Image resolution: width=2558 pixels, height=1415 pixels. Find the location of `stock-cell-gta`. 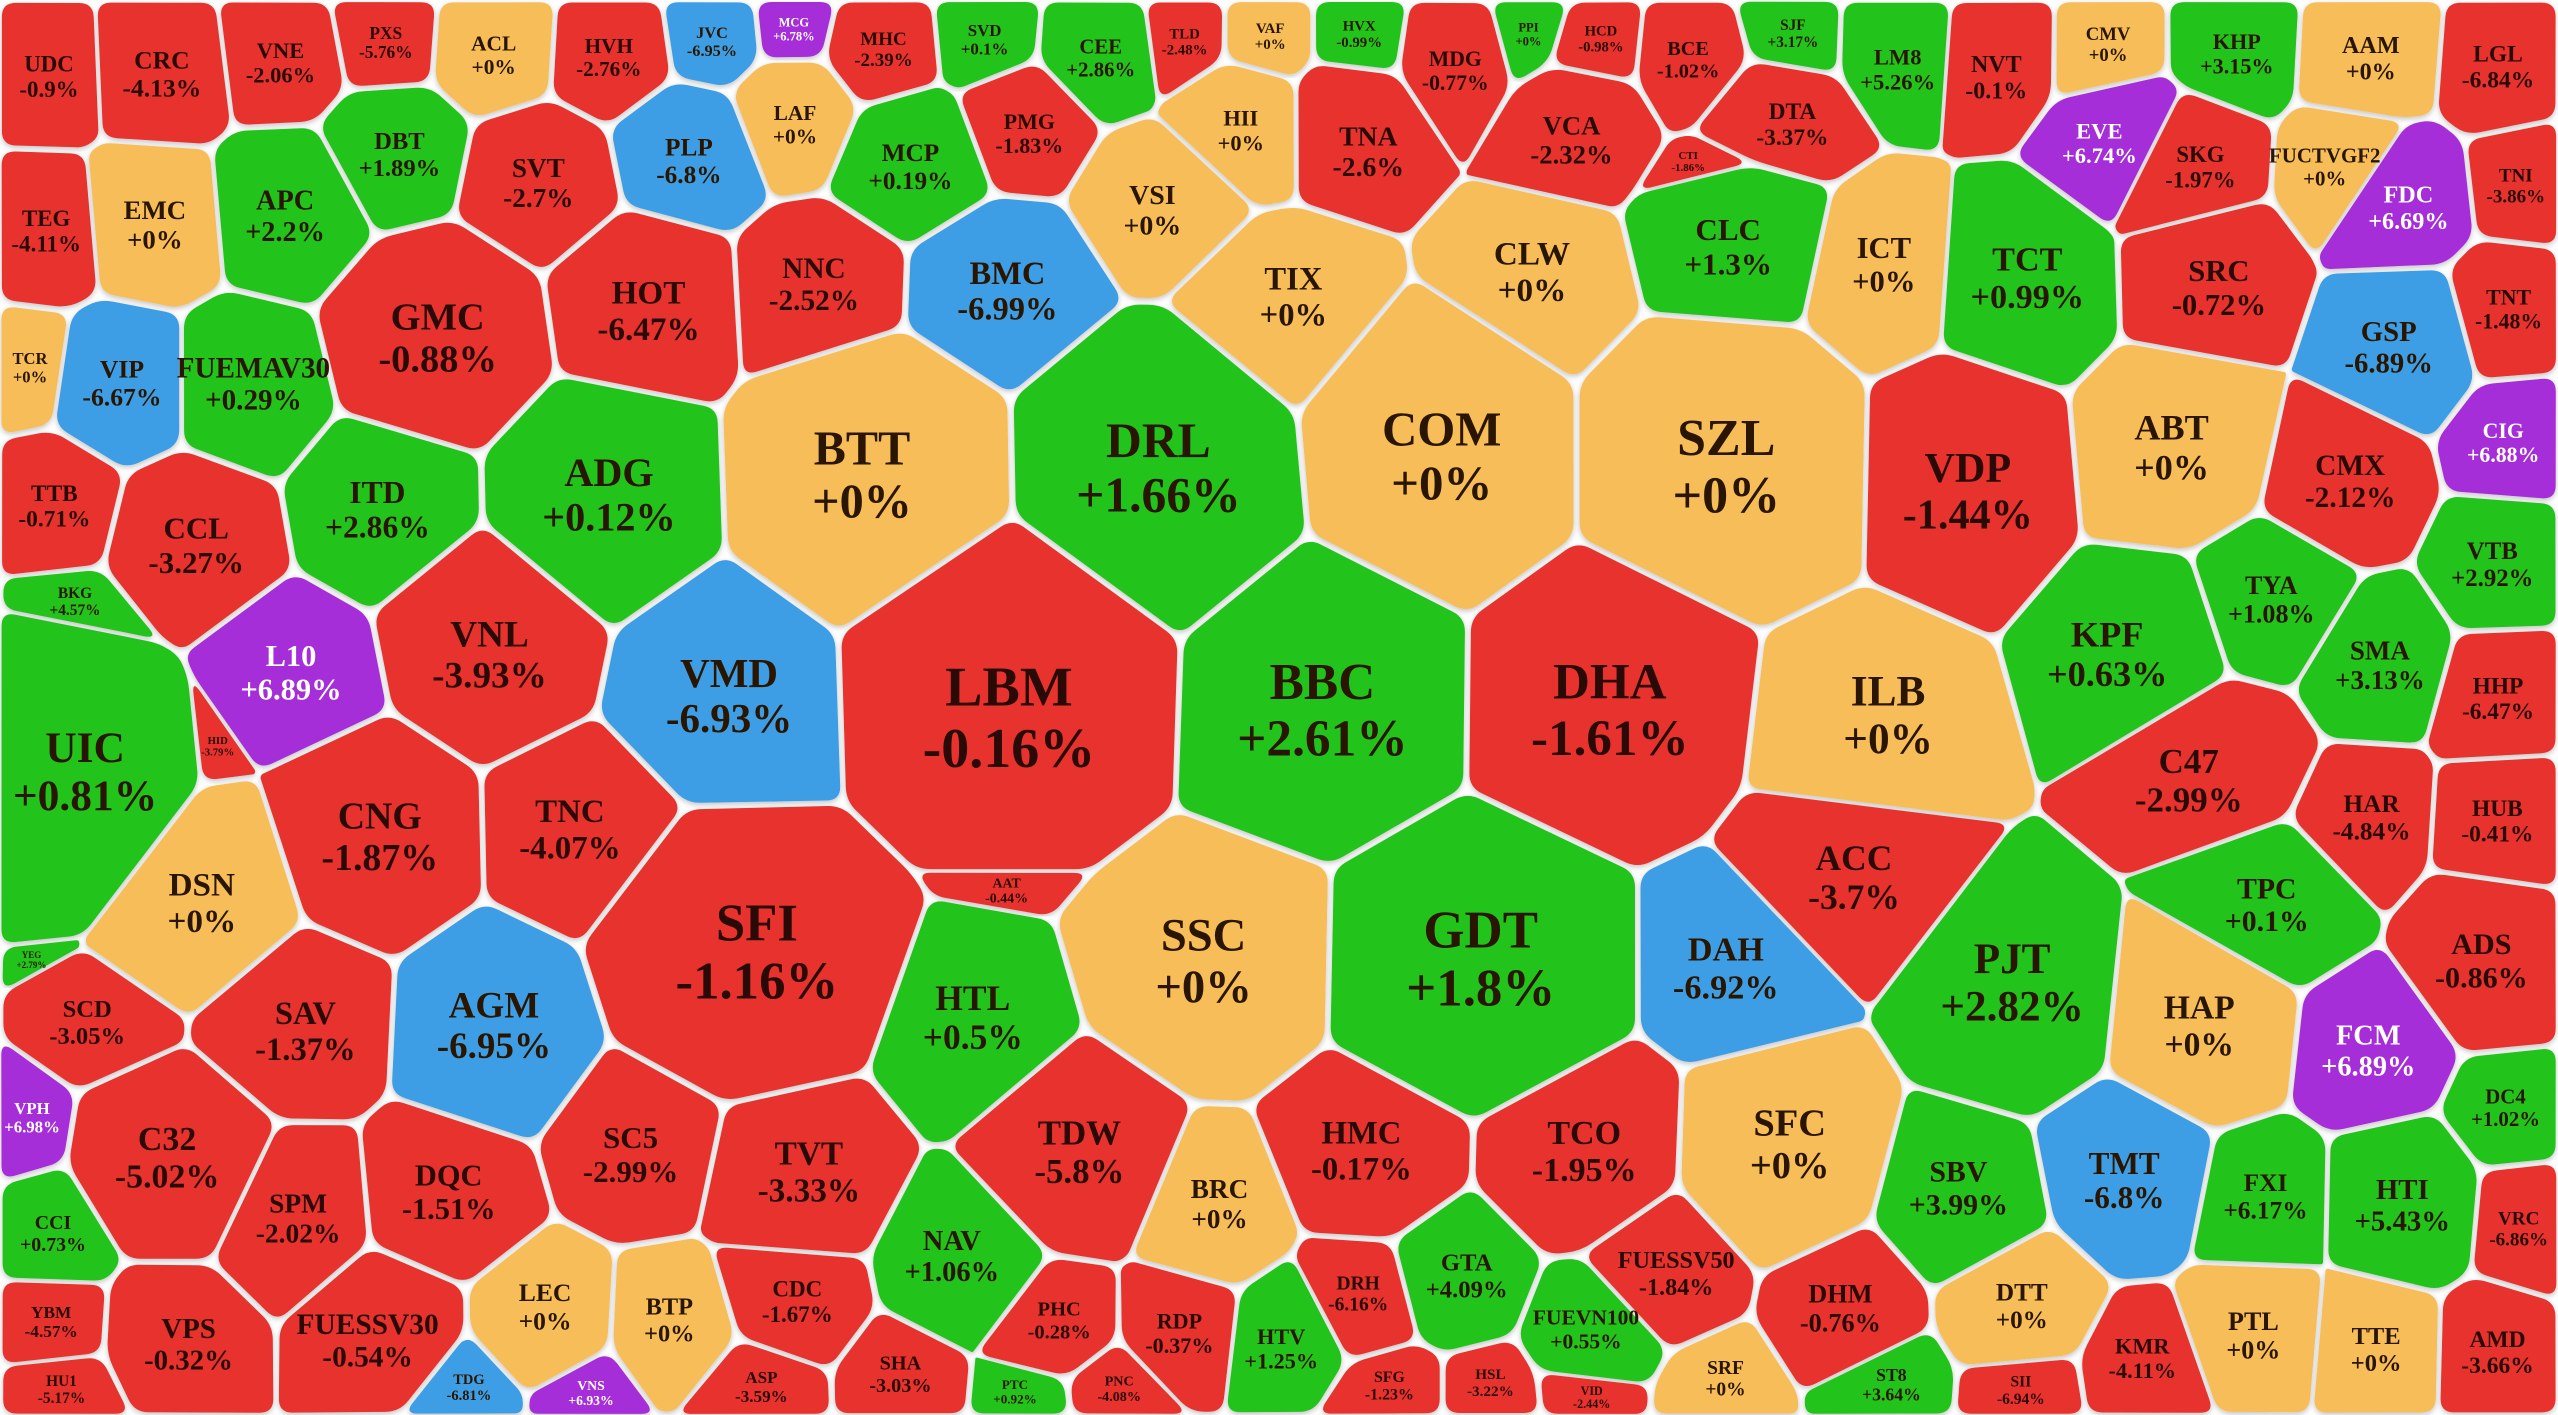

stock-cell-gta is located at coordinates (1468, 1271).